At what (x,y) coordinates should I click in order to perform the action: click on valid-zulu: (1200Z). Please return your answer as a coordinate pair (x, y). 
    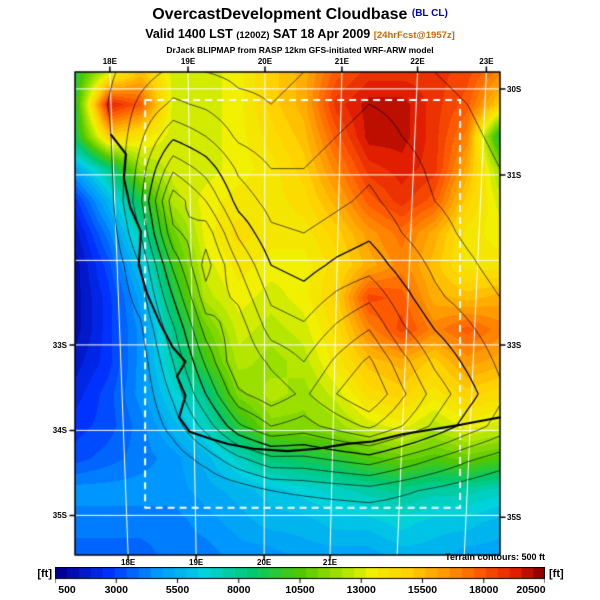
    Looking at the image, I should click on (253, 35).